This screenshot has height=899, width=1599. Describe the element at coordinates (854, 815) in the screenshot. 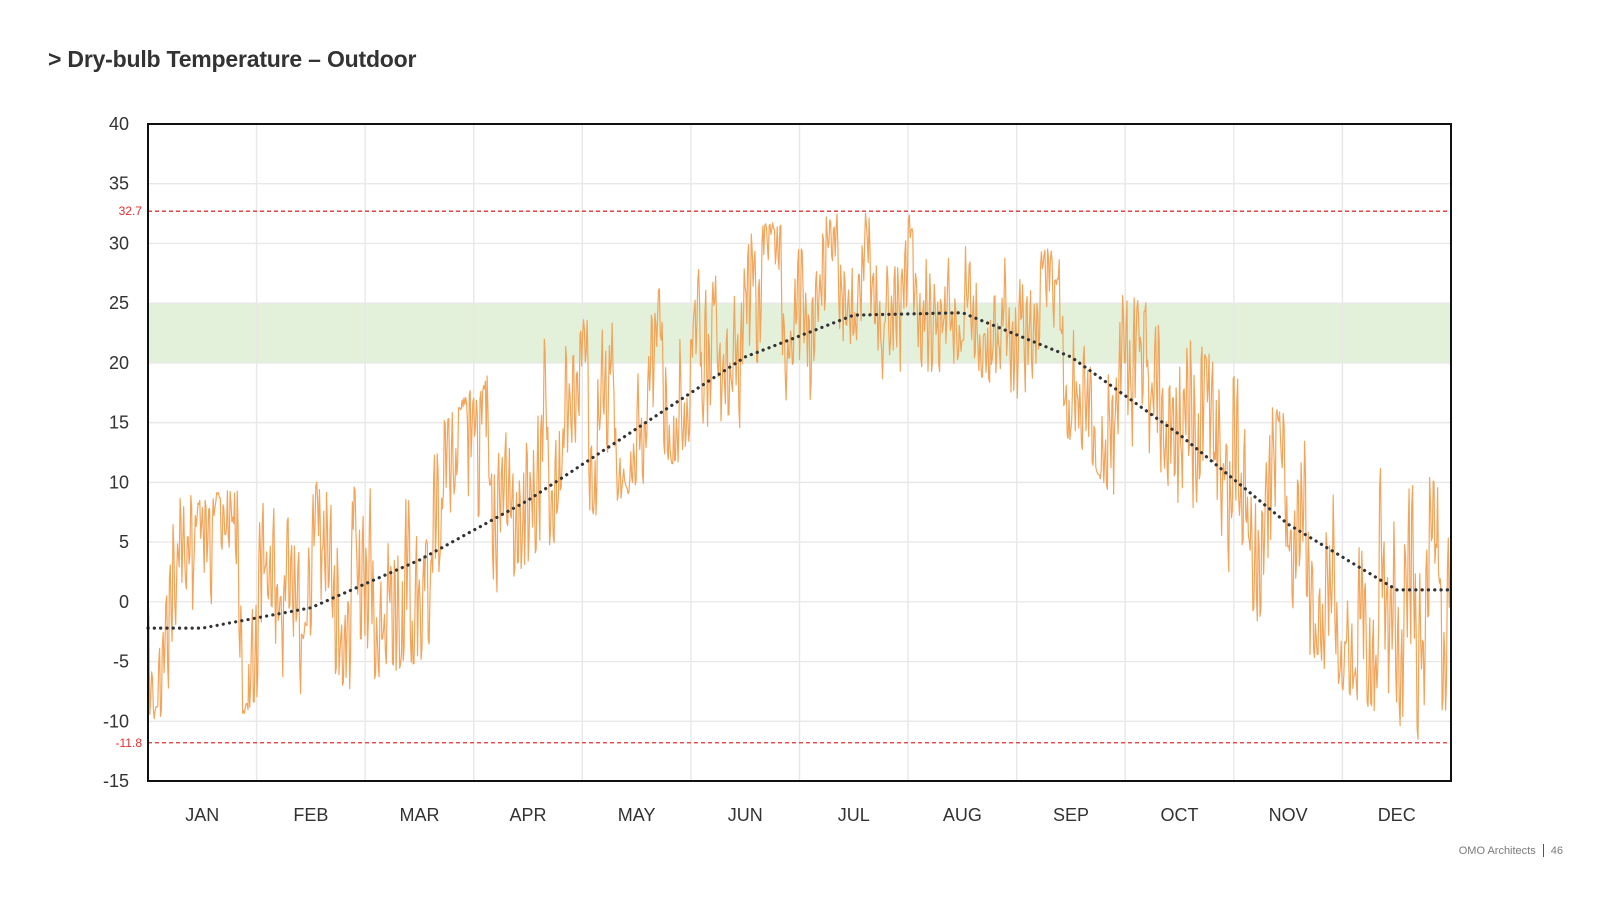

I see `x-month-label: JUL` at that location.